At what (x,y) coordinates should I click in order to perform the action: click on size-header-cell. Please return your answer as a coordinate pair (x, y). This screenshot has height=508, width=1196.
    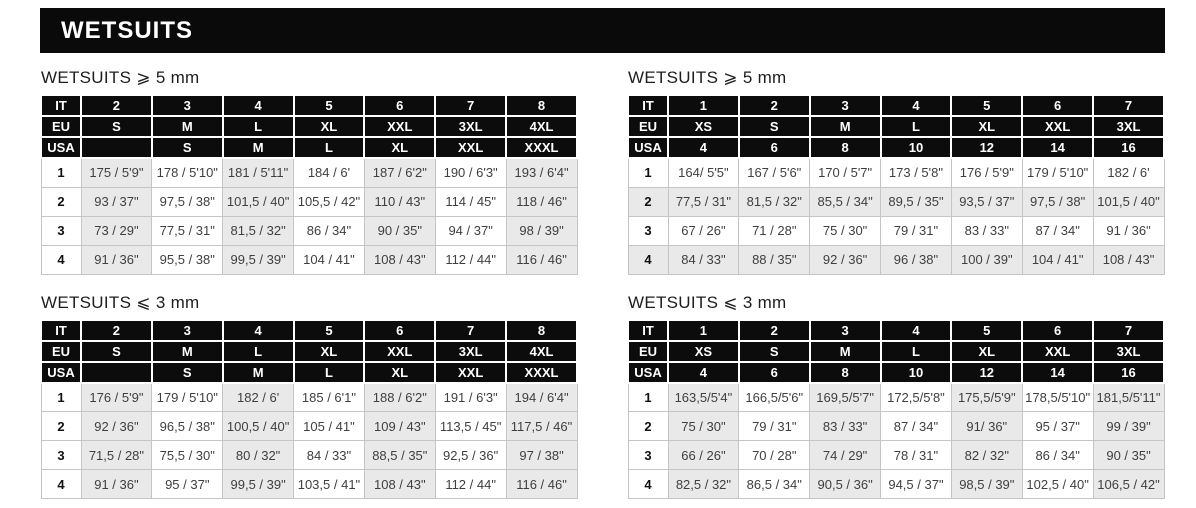
    Looking at the image, I should click on (116, 372).